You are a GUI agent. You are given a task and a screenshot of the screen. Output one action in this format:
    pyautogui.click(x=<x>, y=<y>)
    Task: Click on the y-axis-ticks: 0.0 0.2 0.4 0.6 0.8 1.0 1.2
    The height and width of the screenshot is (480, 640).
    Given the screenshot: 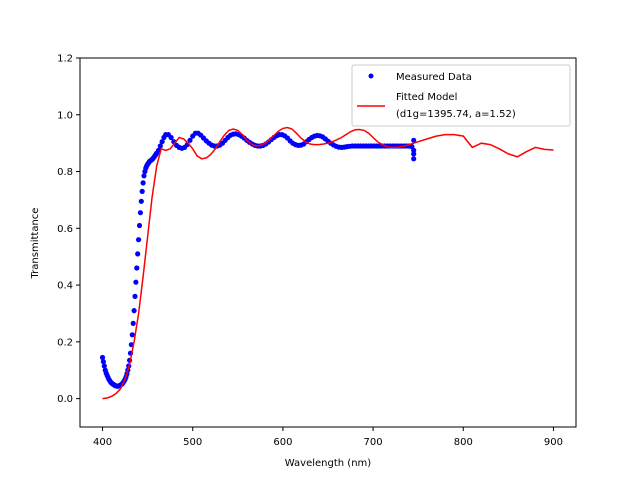 What is the action you would take?
    pyautogui.click(x=68, y=229)
    